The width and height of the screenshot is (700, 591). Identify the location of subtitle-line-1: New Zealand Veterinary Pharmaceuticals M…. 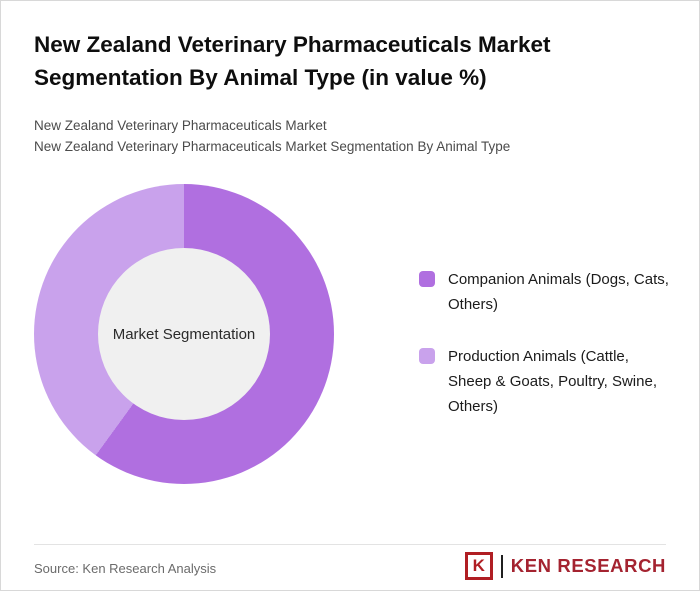
(180, 125).